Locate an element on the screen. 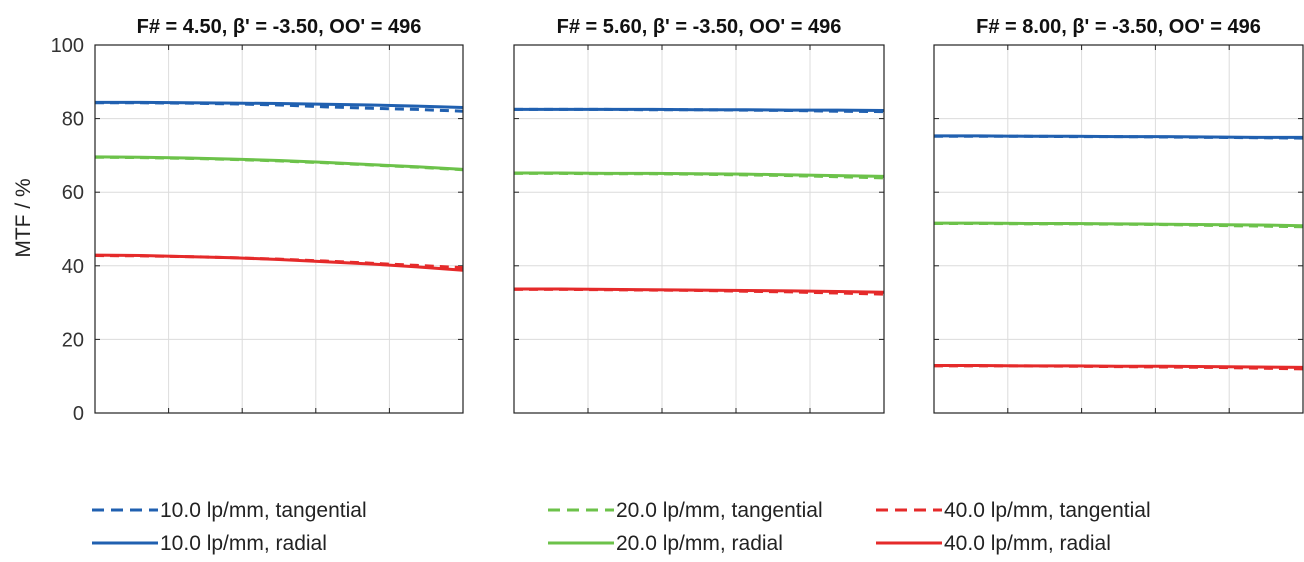 This screenshot has width=1304, height=562. legend-item: 10.0 lp/mm, tangential is located at coordinates (229, 510).